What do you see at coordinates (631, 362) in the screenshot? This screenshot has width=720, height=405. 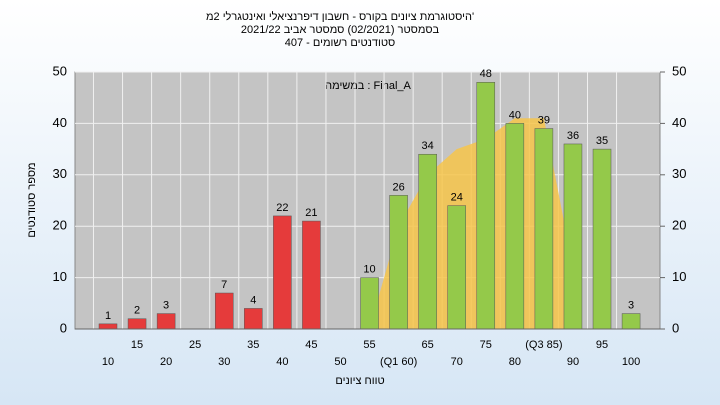 I see `x-tick-label: 100` at bounding box center [631, 362].